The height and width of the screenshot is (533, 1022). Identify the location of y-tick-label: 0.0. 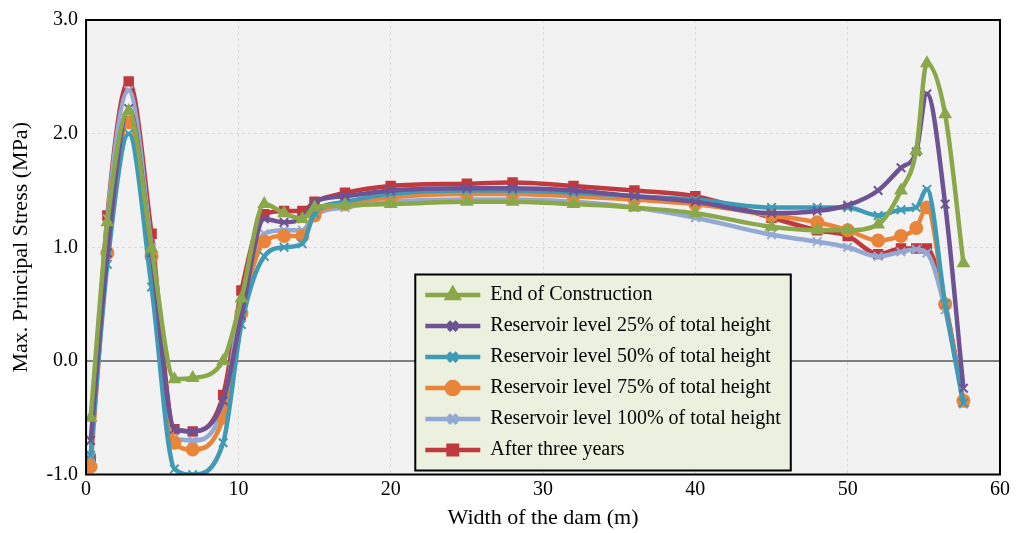
(66, 359).